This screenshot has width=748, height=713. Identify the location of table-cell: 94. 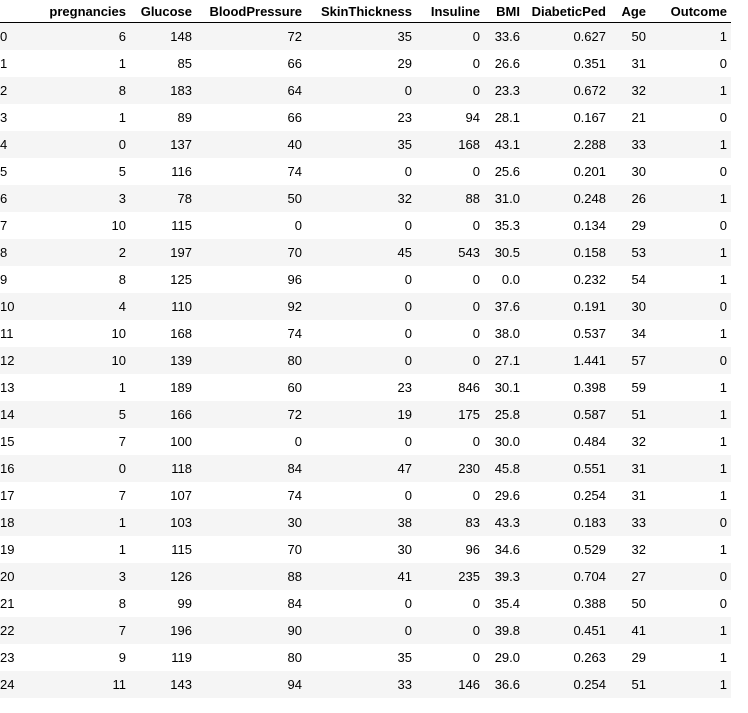
(472, 117).